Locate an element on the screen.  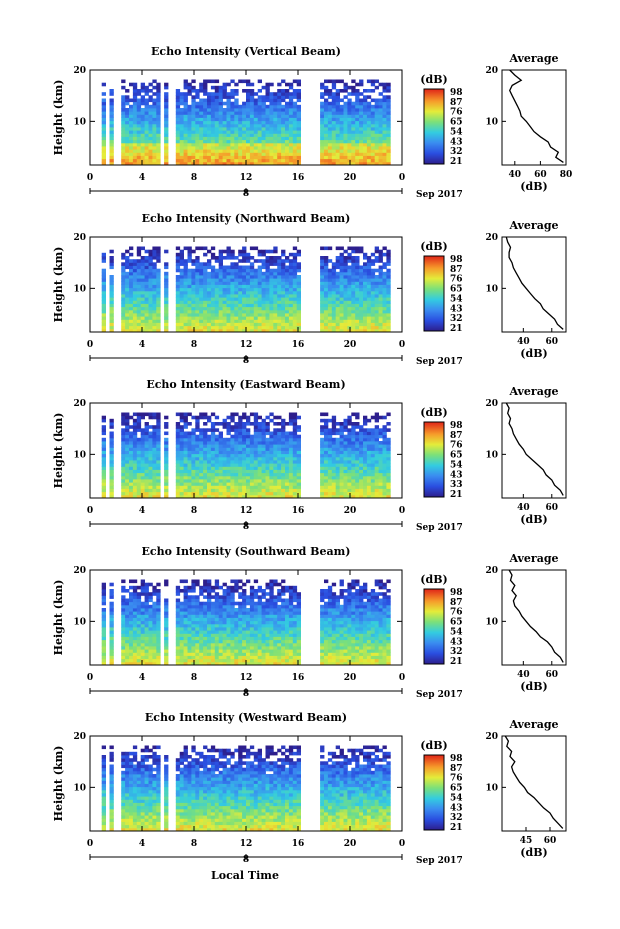
average-x-tick-label: 80 is located at coordinates (566, 175).